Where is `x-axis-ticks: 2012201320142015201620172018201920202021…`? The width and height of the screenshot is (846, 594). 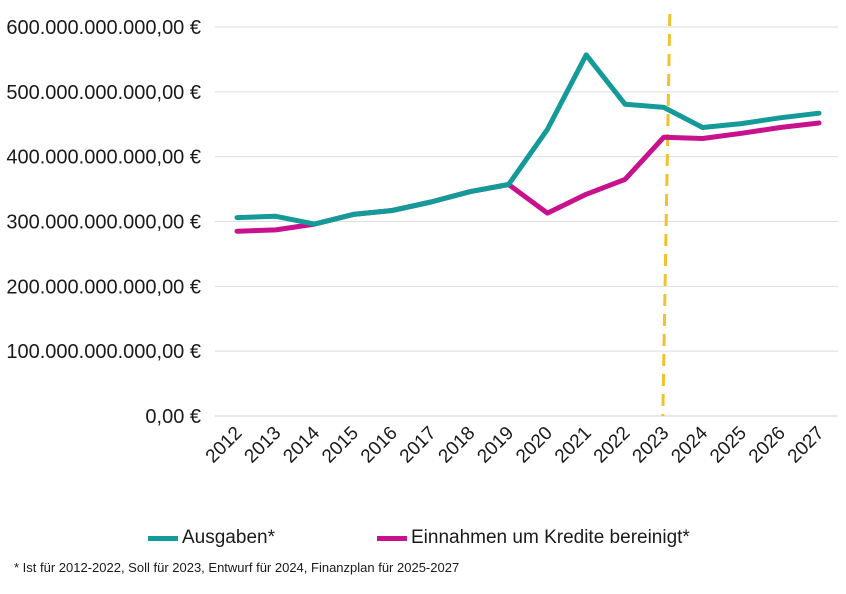
x-axis-ticks: 2012201320142015201620172018201920202021… is located at coordinates (515, 444).